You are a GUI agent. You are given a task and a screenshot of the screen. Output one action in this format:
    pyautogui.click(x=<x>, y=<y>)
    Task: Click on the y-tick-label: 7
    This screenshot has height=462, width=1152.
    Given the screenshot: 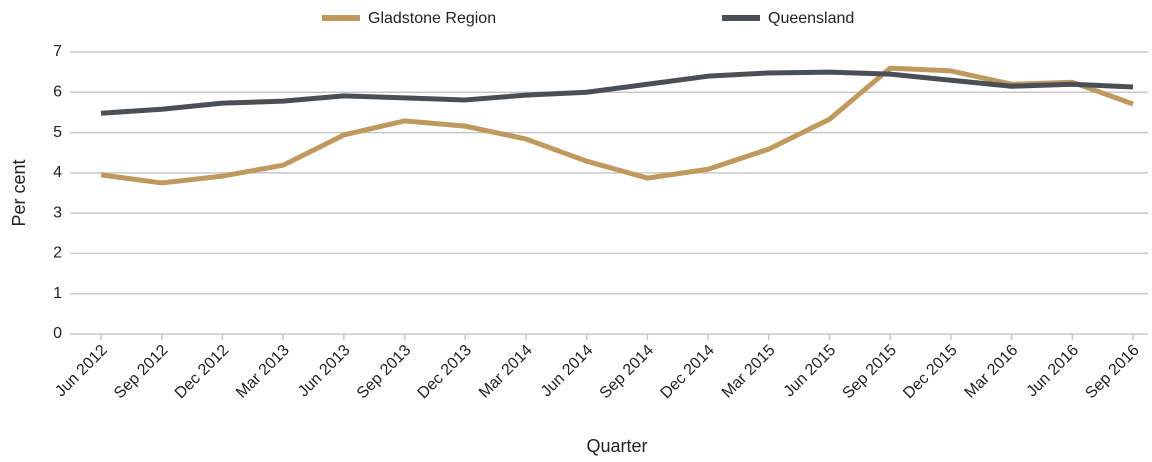 What is the action you would take?
    pyautogui.click(x=57, y=51)
    